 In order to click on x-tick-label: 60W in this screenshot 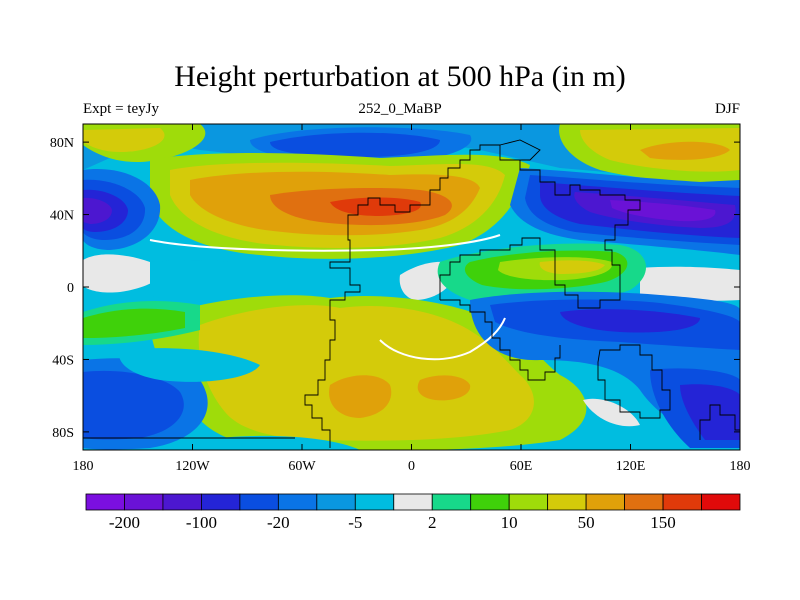, I will do `click(302, 466)`.